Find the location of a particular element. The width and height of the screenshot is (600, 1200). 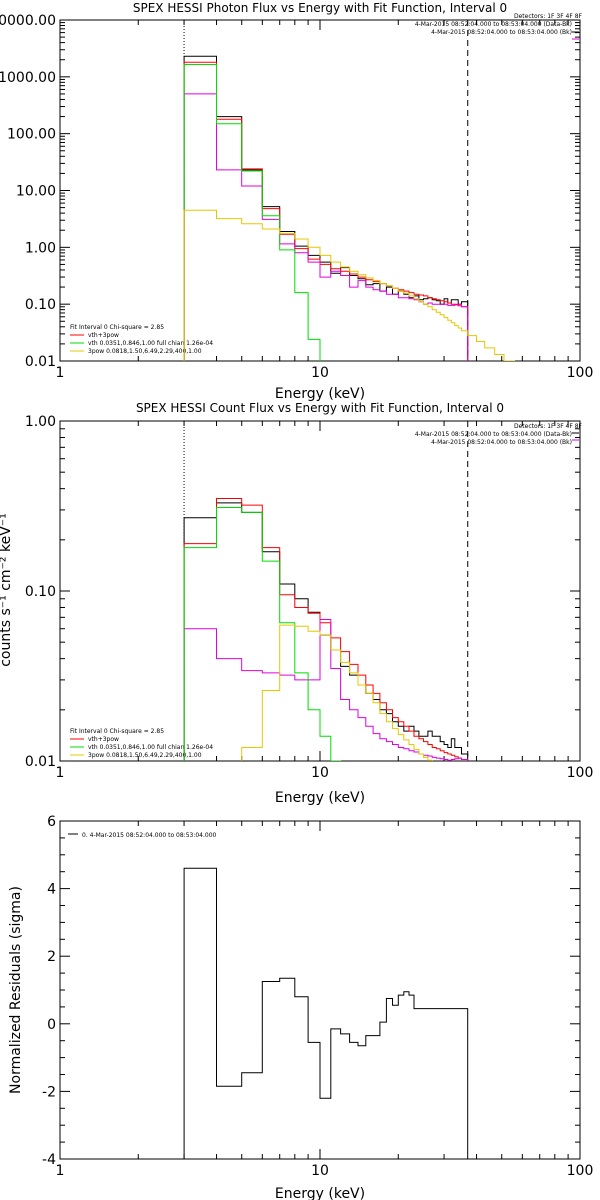

chart3-series-group is located at coordinates (326, 1013).